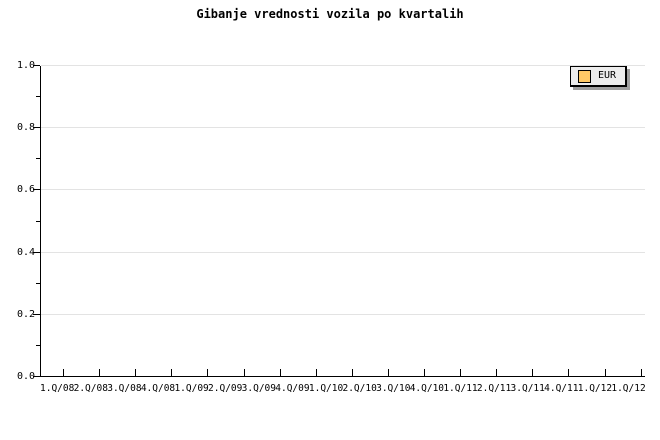 Image resolution: width=660 pixels, height=440 pixels. Describe the element at coordinates (124, 388) in the screenshot. I see `x-tick-label: 3.Q/08` at that location.